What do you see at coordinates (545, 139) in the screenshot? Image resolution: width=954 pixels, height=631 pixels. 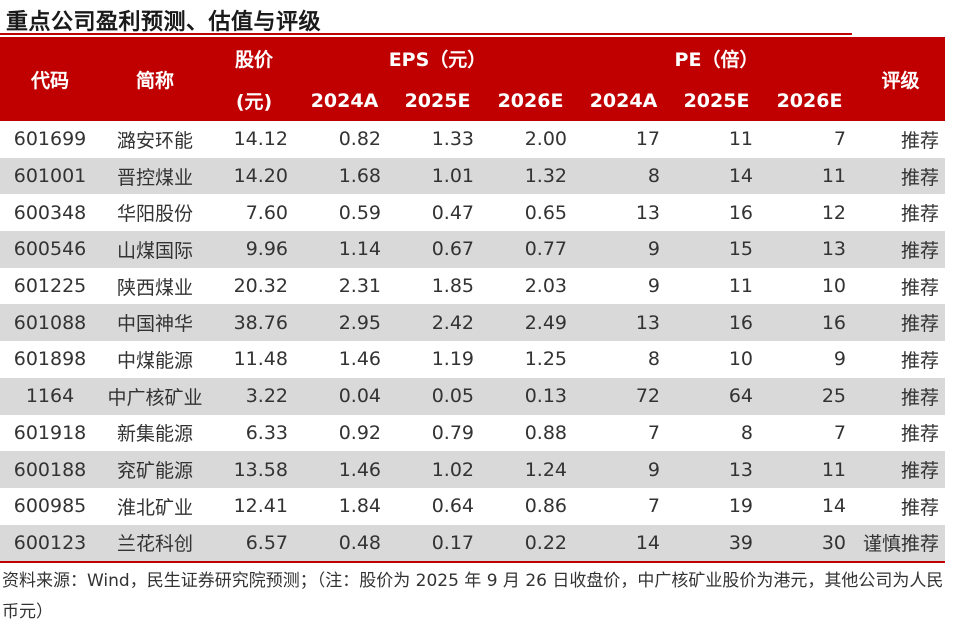 I see `eps-2026e-cell: 2.00` at bounding box center [545, 139].